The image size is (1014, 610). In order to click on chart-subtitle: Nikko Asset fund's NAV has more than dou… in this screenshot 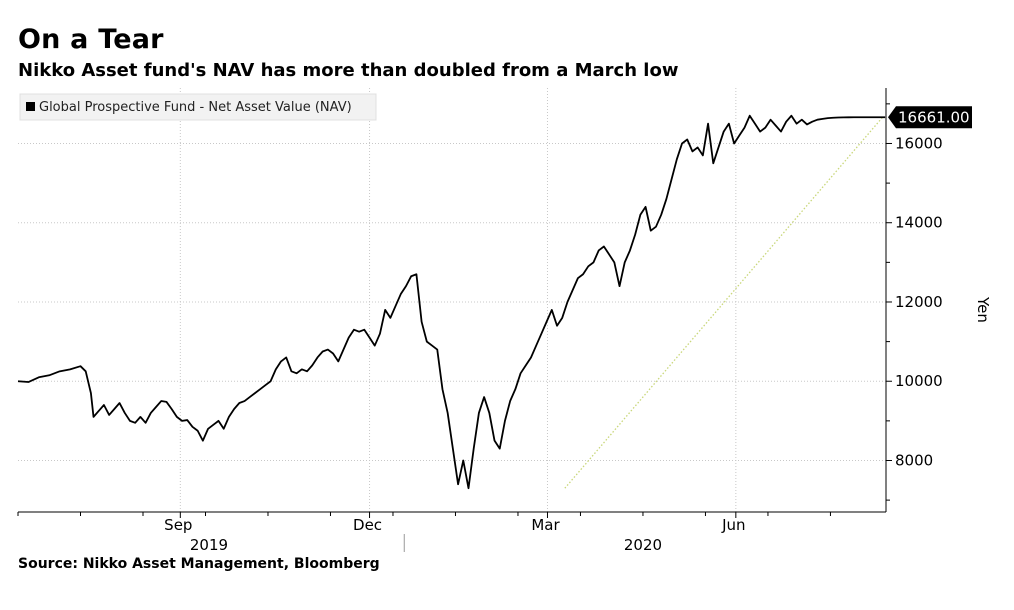, I will do `click(348, 70)`.